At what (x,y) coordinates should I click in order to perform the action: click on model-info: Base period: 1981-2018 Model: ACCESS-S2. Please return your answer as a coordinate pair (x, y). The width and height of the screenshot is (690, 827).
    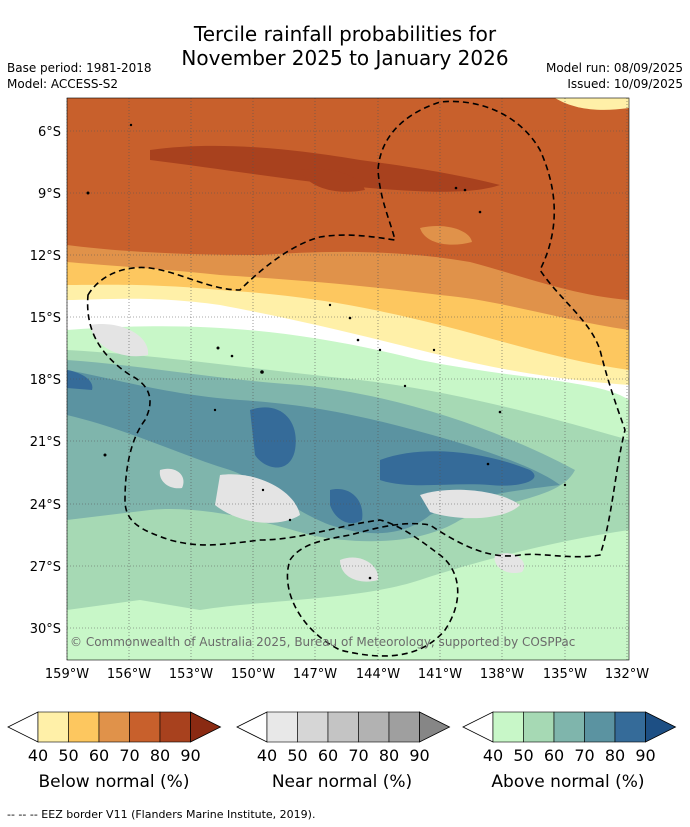
    Looking at the image, I should click on (79, 76).